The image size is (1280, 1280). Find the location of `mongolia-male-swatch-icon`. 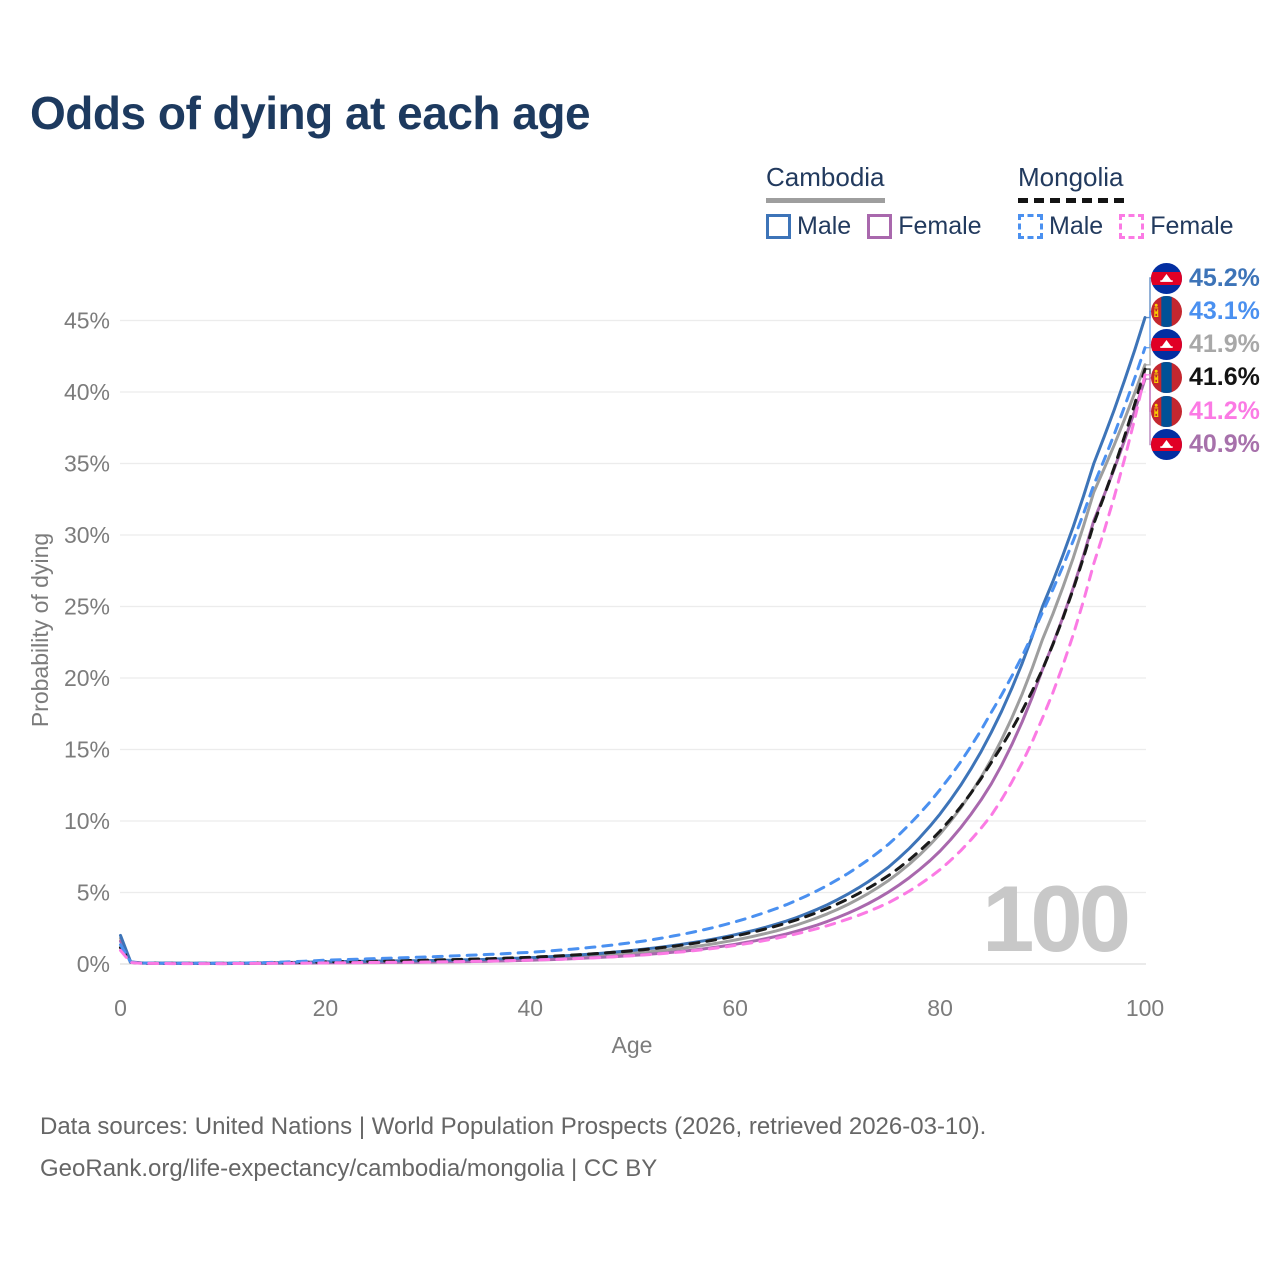

mongolia-male-swatch-icon is located at coordinates (1030, 226).